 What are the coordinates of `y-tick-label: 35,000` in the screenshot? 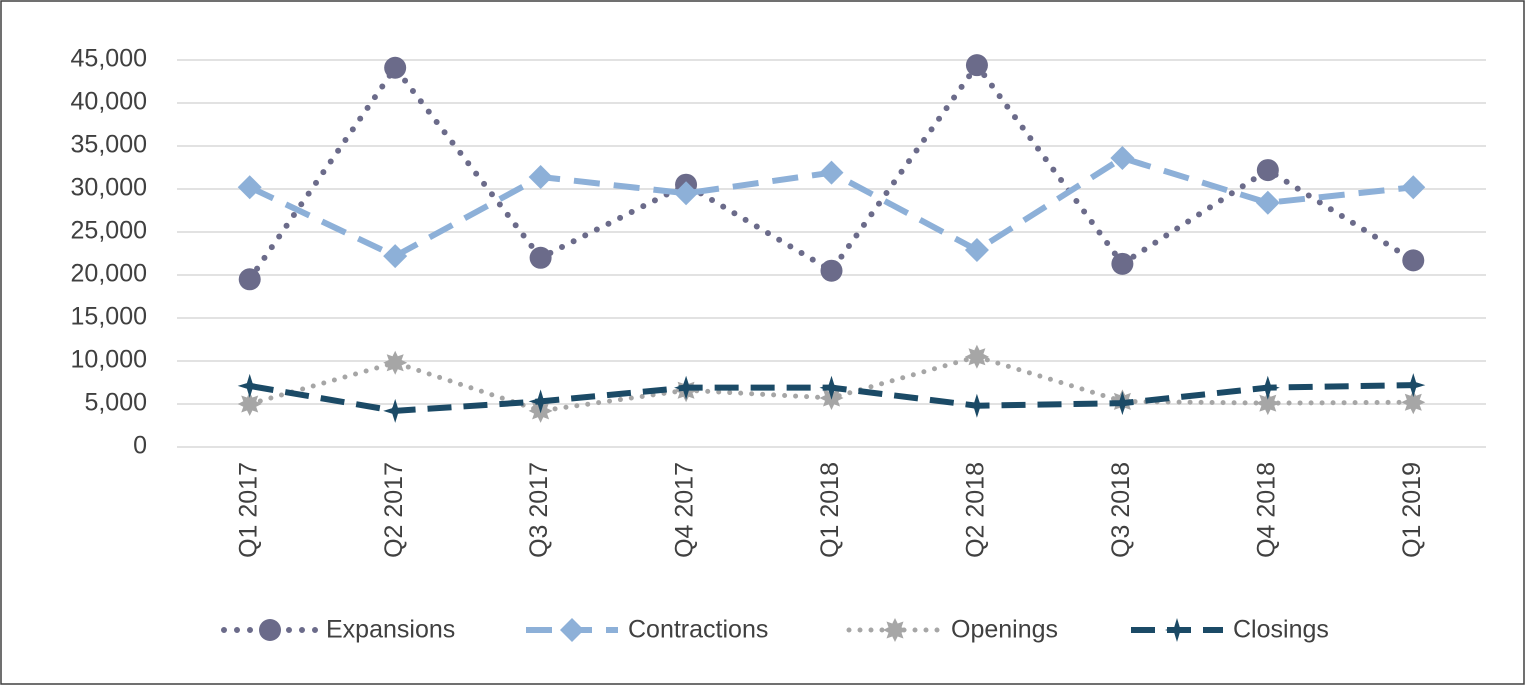 It's located at (109, 145).